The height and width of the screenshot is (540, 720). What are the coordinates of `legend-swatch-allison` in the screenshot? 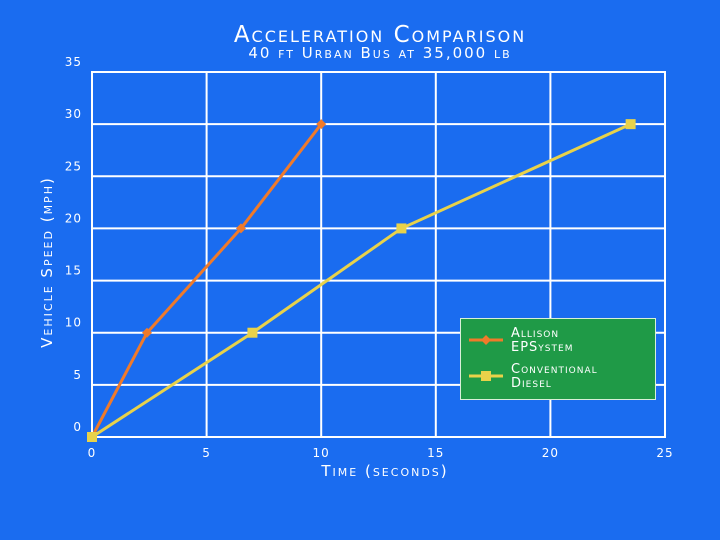 It's located at (486, 340).